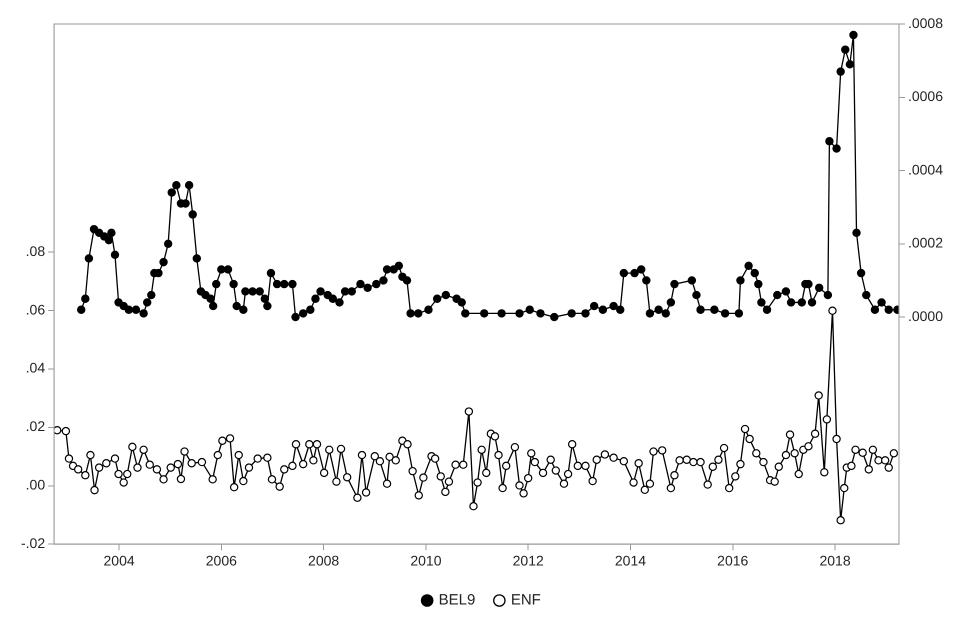  What do you see at coordinates (33, 543) in the screenshot?
I see `y-tick-label: -.02` at bounding box center [33, 543].